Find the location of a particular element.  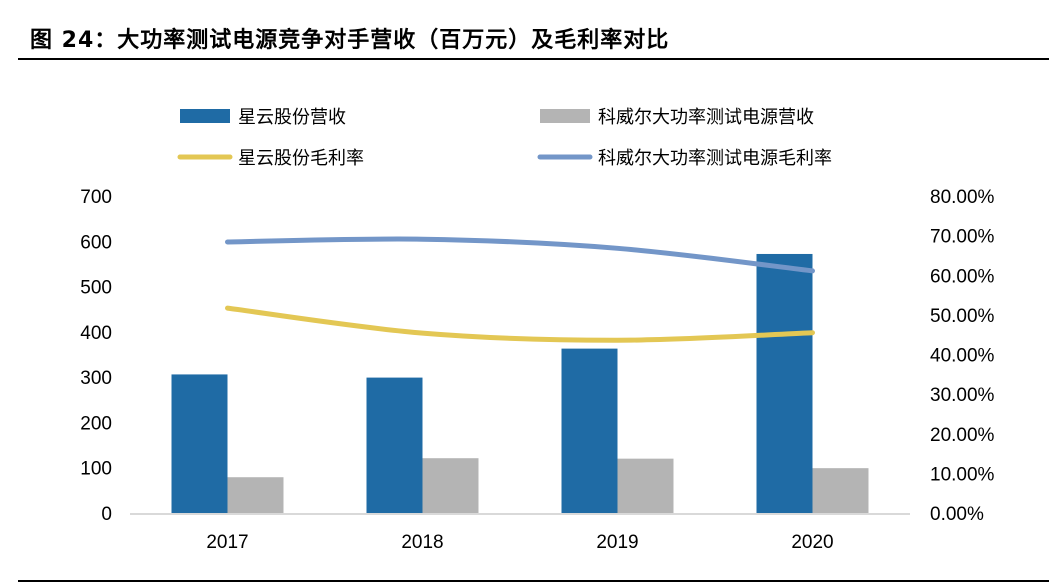

y-left-tick-label: 200 is located at coordinates (96, 423).